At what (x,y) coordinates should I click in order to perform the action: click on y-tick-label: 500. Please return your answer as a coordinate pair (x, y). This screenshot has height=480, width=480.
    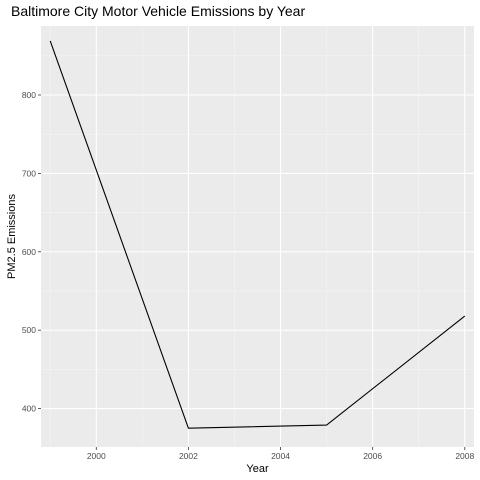
    Looking at the image, I should click on (29, 330).